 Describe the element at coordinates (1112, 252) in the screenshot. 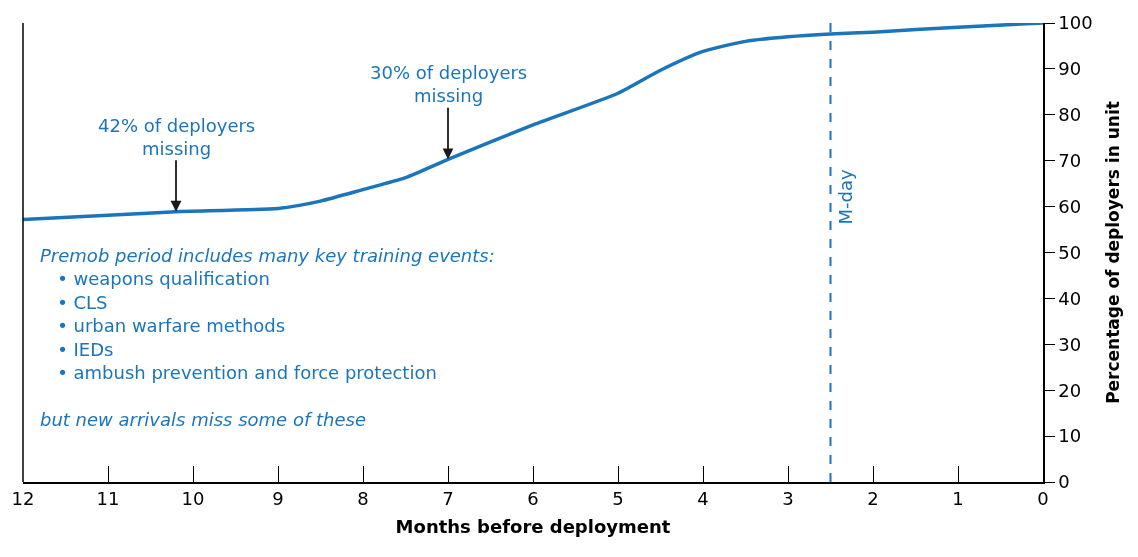

I see `y-axis-title: Percentage of deployers in unit` at that location.